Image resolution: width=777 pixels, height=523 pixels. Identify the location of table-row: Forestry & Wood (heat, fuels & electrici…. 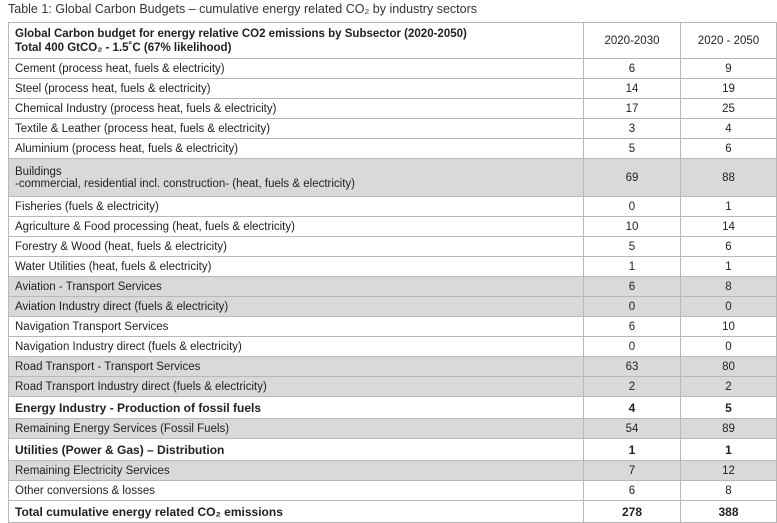
(392, 246).